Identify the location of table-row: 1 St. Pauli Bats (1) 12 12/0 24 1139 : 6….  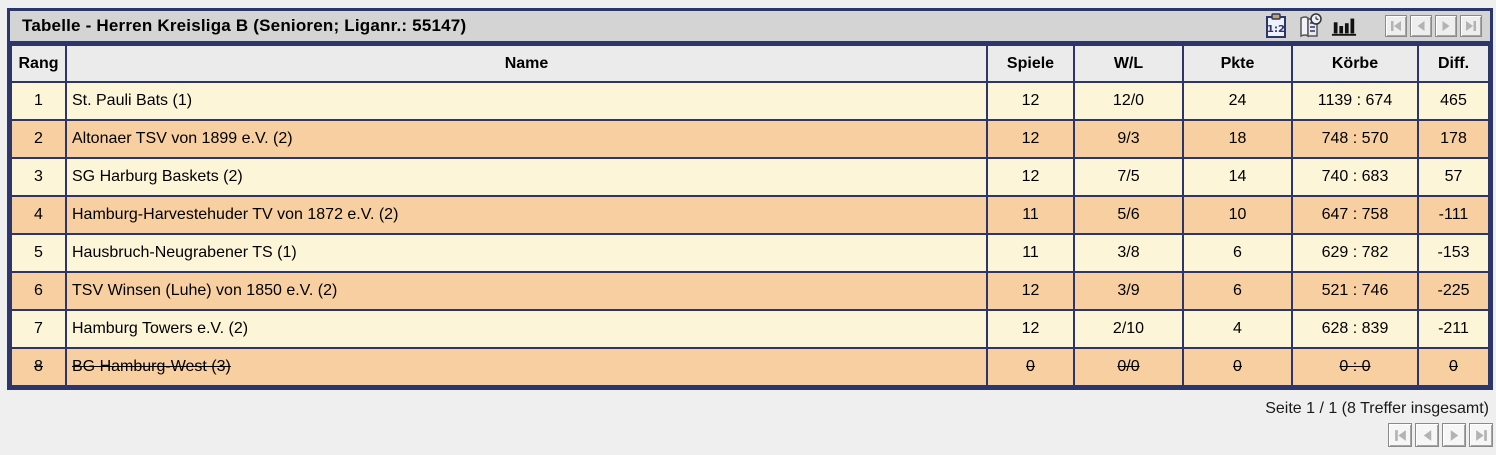
(750, 101).